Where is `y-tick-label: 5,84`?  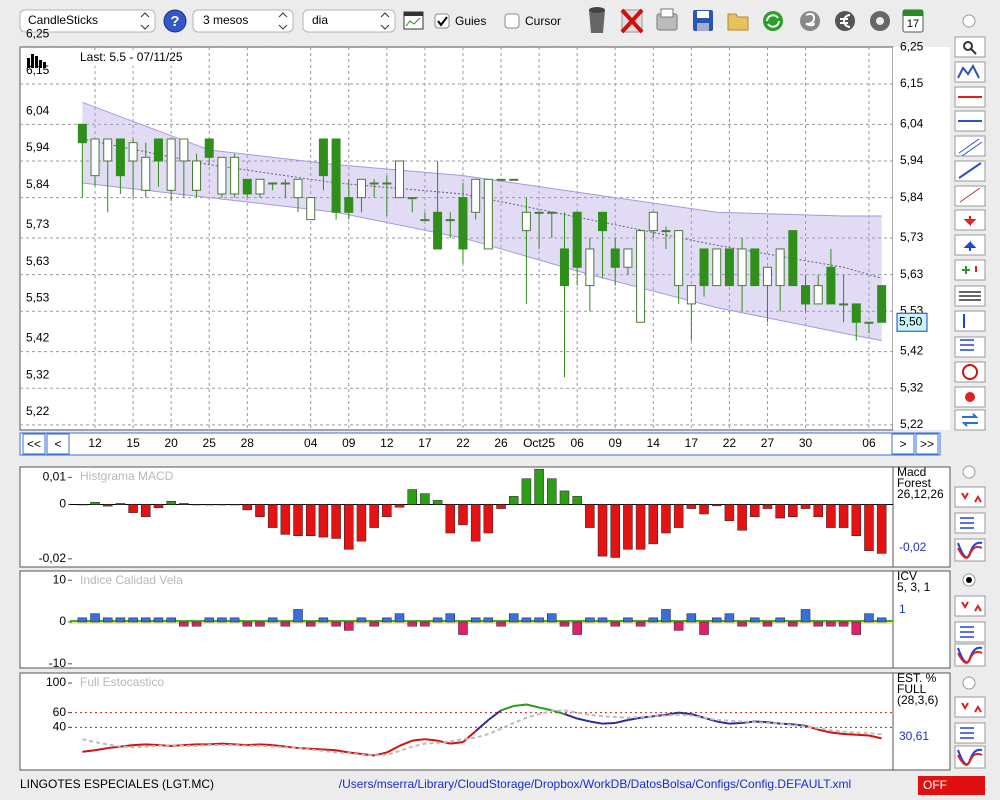 y-tick-label: 5,84 is located at coordinates (38, 184).